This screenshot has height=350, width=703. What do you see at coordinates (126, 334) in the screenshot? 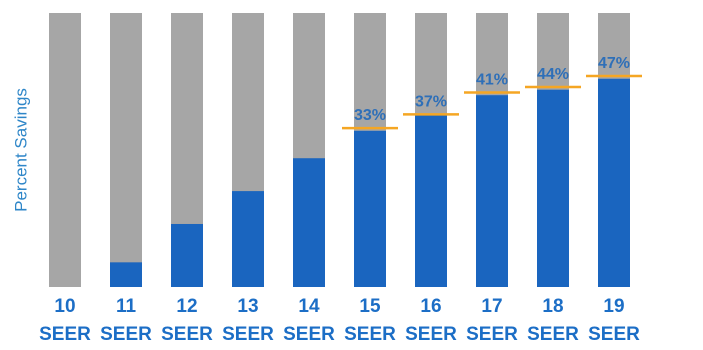
I see `tick-label-unit-1: SEER` at bounding box center [126, 334].